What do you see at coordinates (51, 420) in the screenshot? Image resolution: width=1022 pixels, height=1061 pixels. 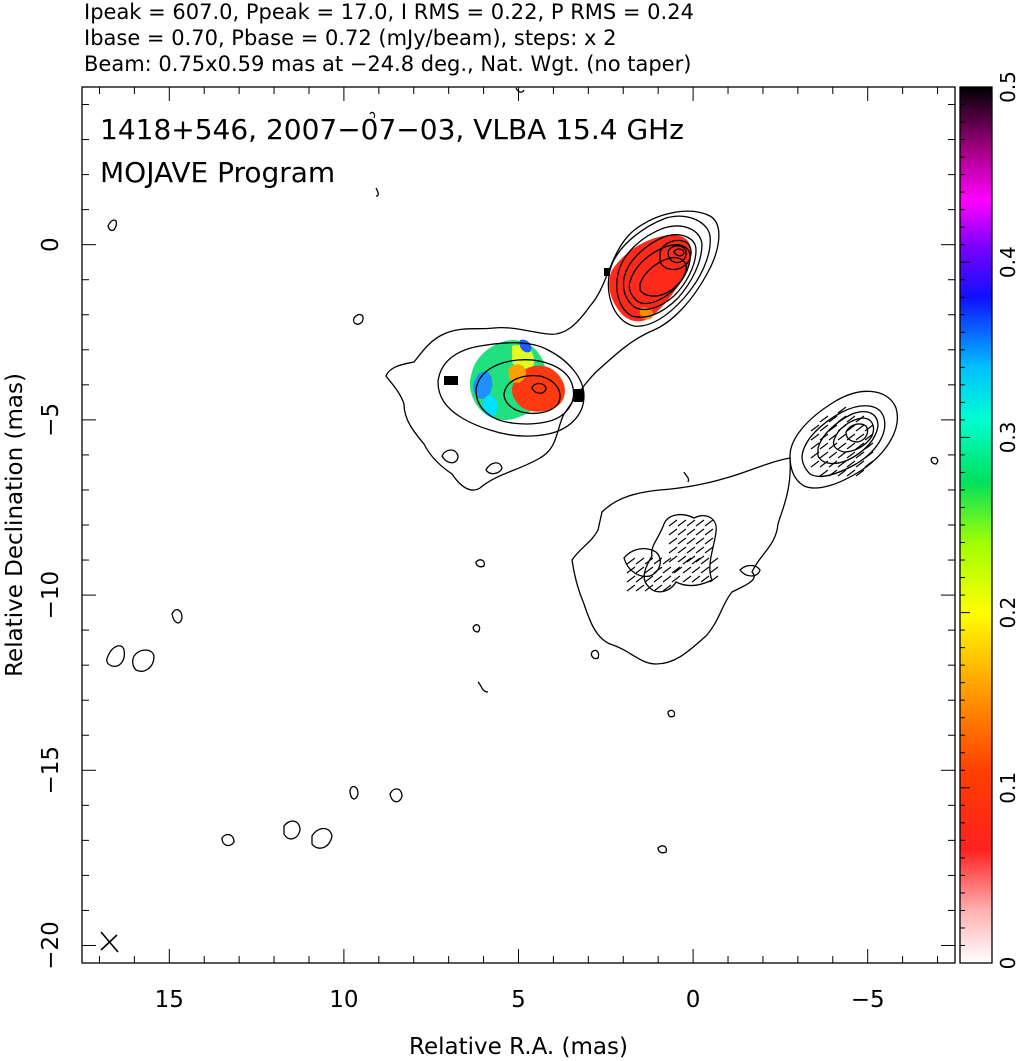 I see `y-tick-label: −5` at bounding box center [51, 420].